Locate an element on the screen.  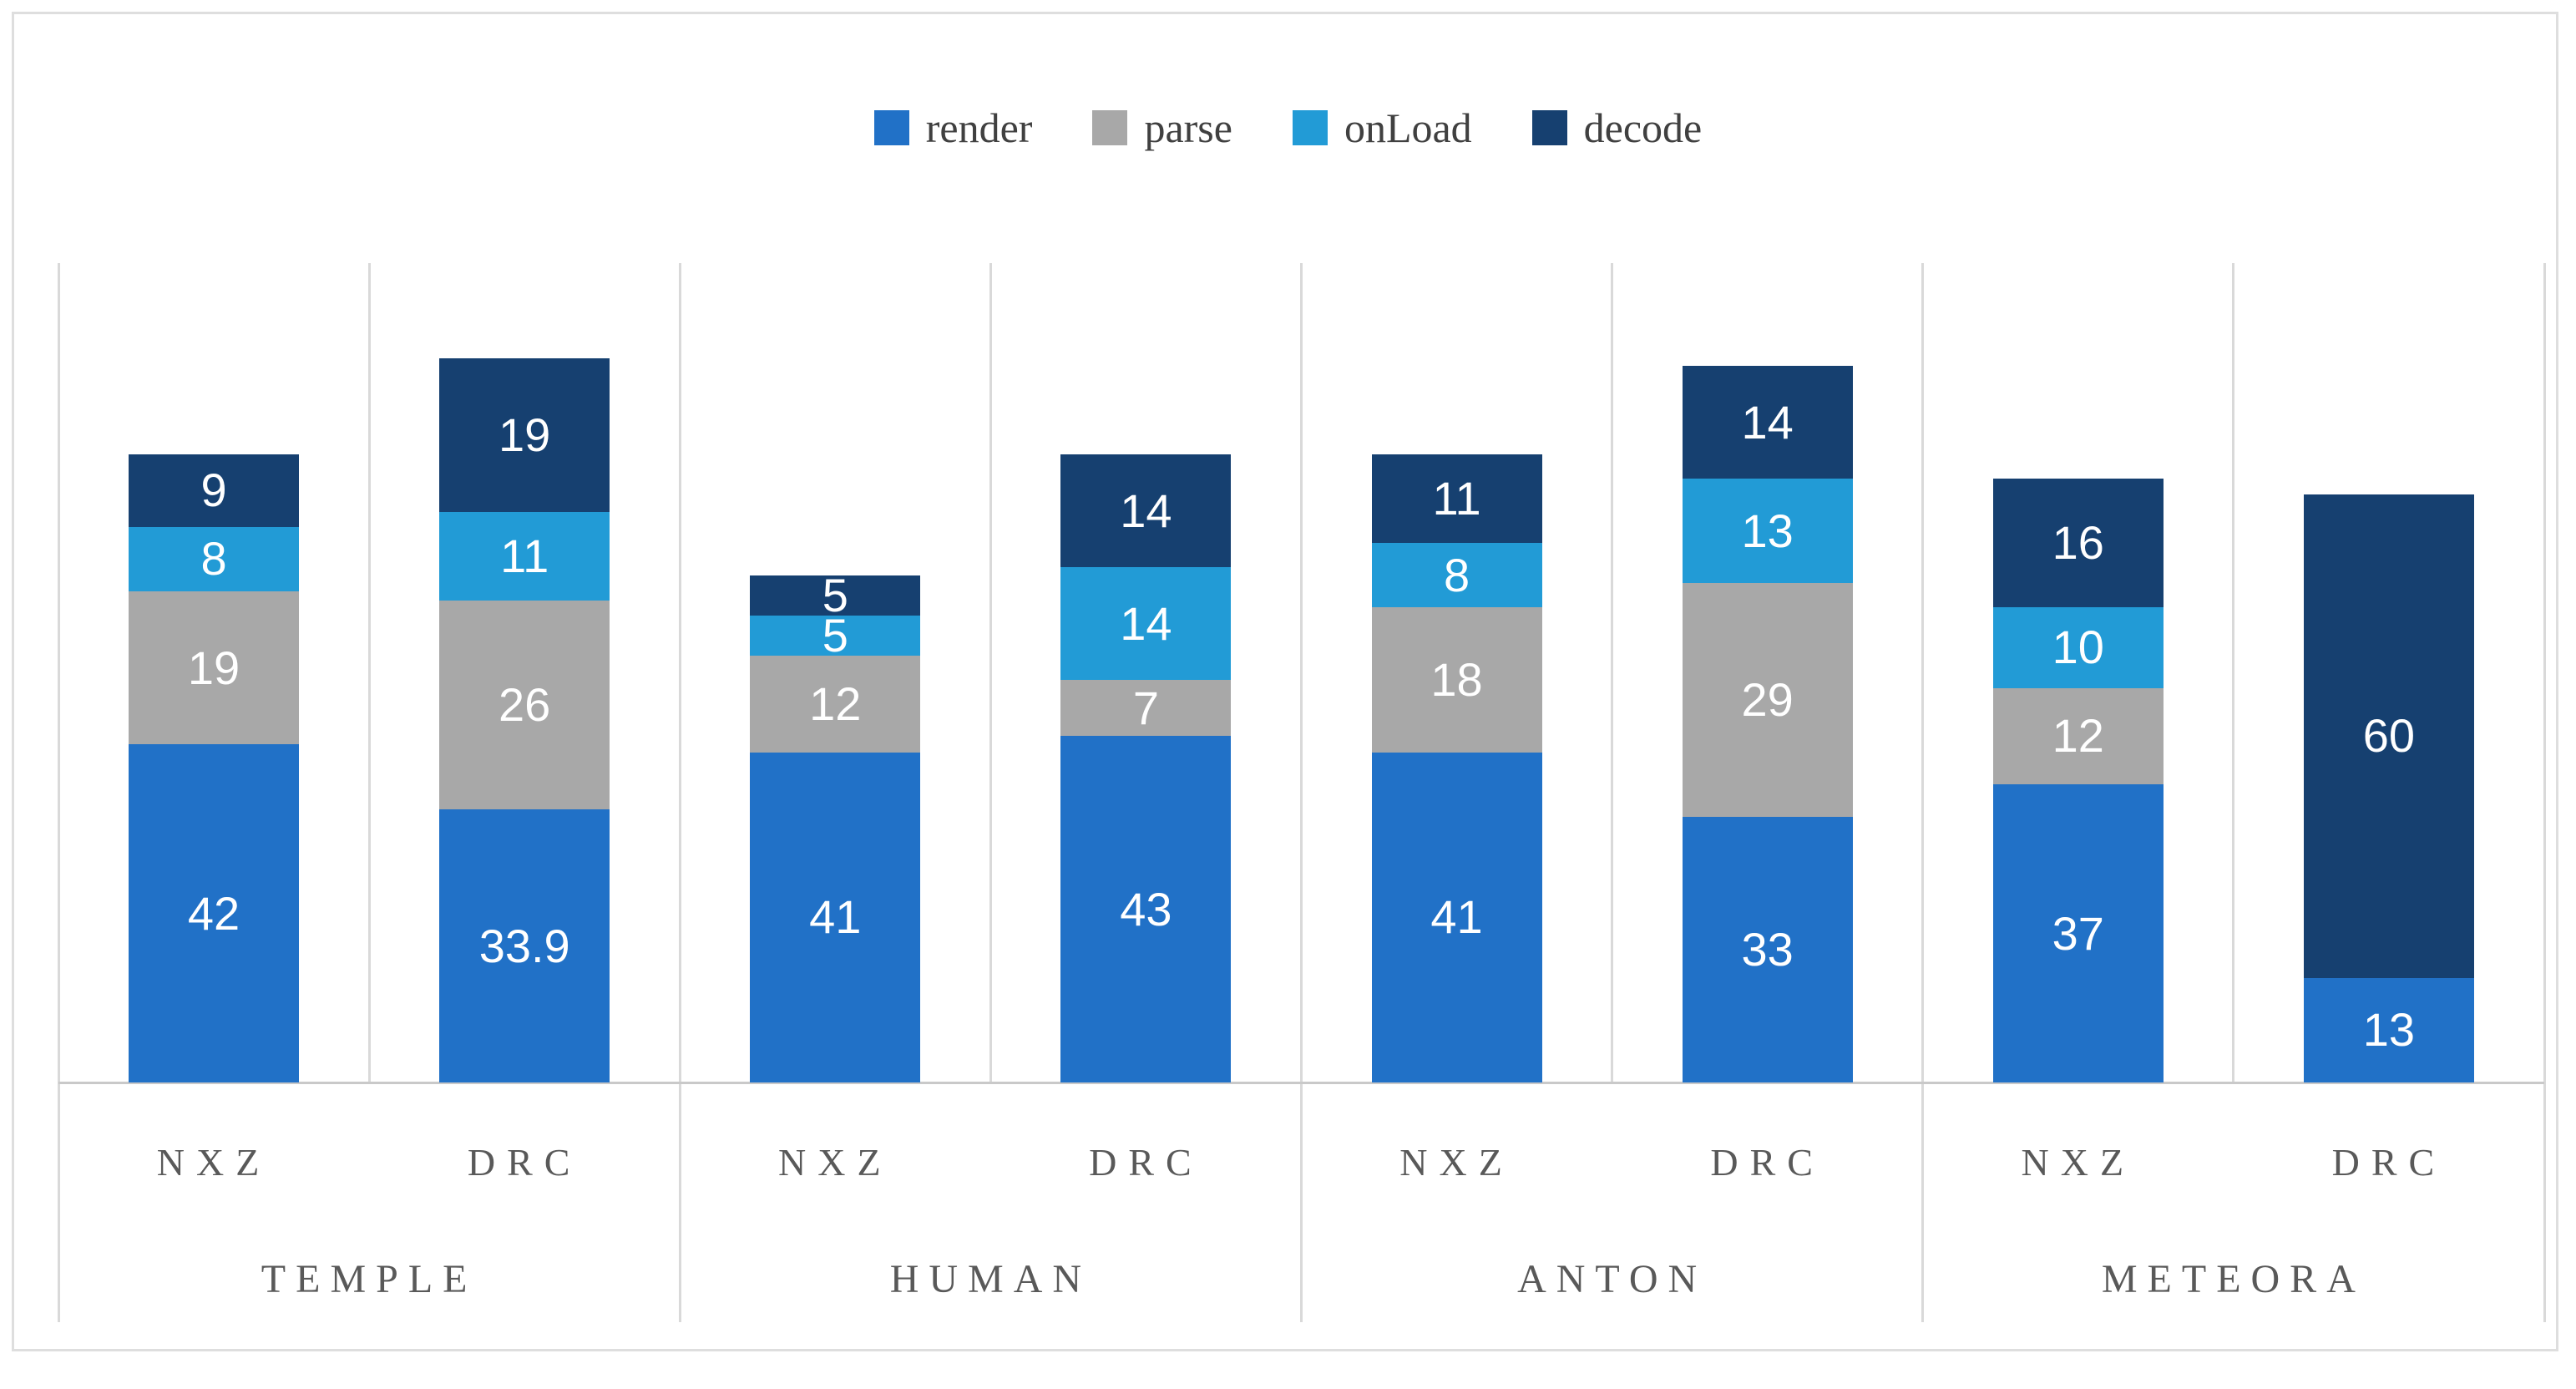
legend-item-onLoad: onLoad is located at coordinates (1382, 127).